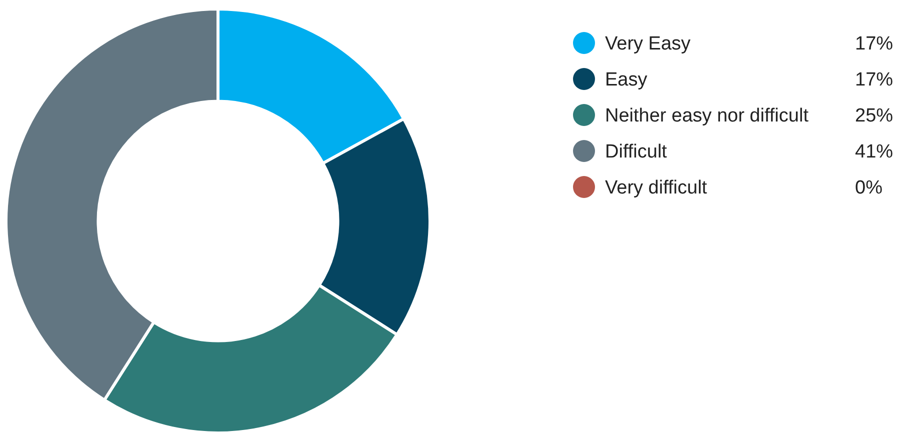  I want to click on legend-label: Easy, so click(626, 80).